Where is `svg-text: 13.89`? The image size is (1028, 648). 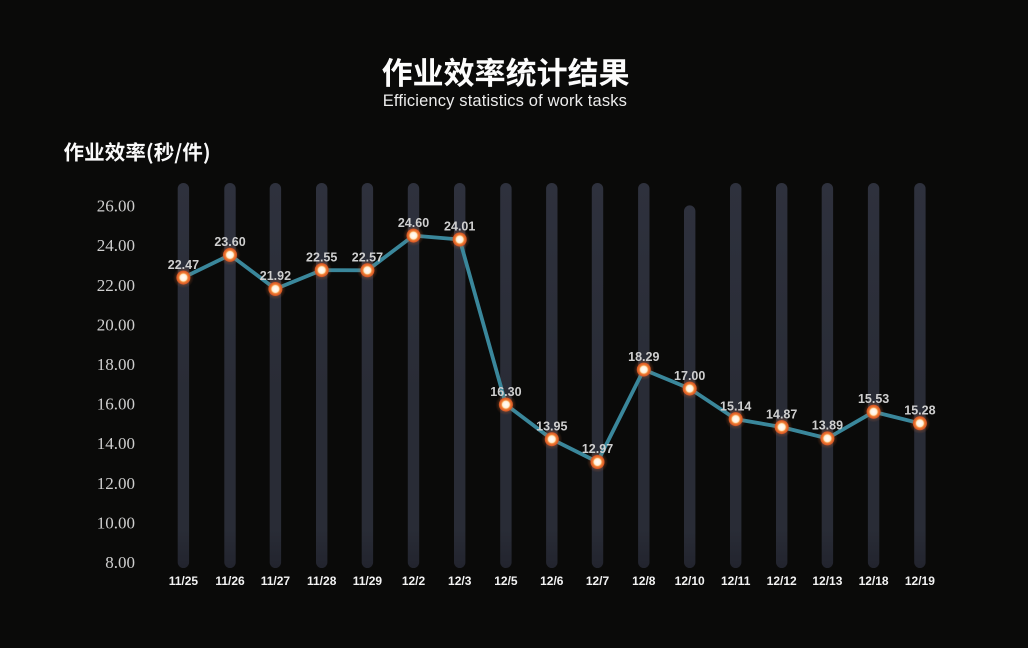
svg-text: 13.89 is located at coordinates (827, 426).